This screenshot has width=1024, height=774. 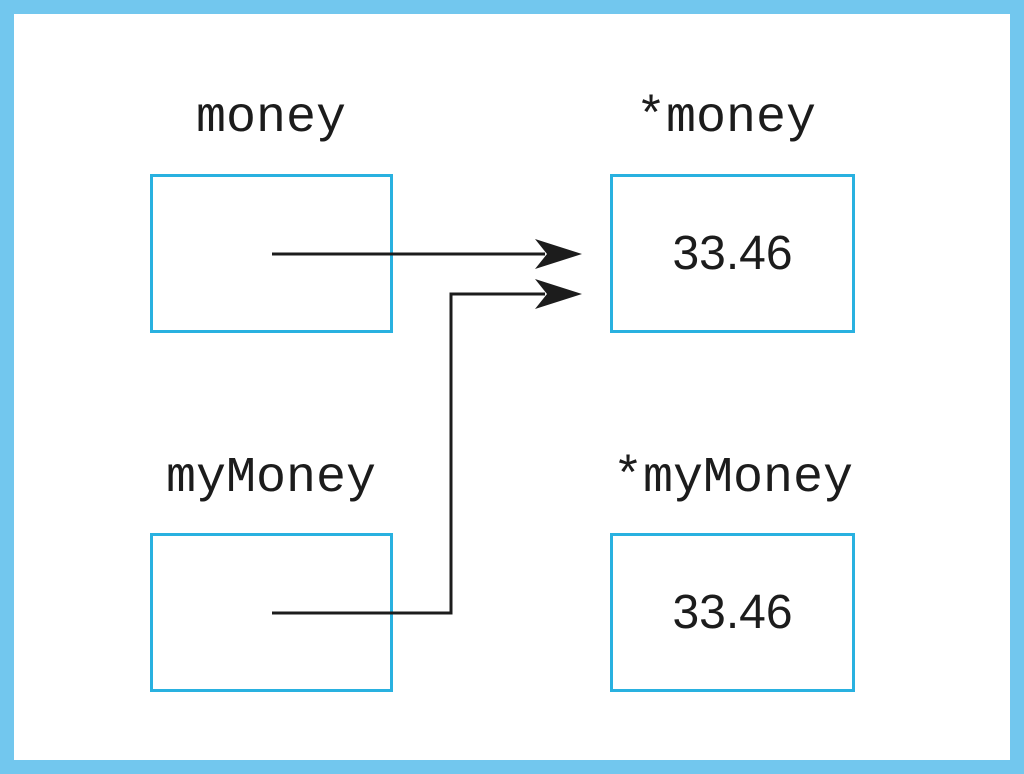 I want to click on value-deref-money: 33.46, so click(x=732, y=253).